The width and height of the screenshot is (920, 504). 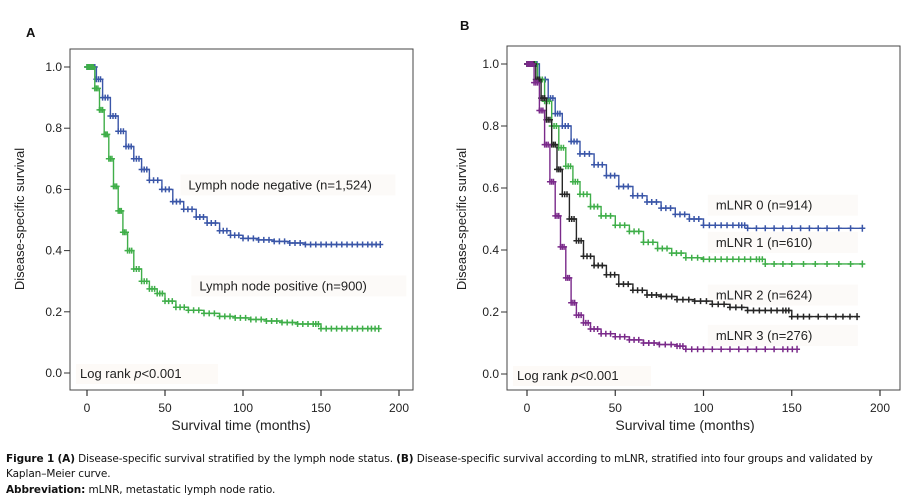 I want to click on panel-a-y-tick-label: 0.4, so click(x=53, y=251).